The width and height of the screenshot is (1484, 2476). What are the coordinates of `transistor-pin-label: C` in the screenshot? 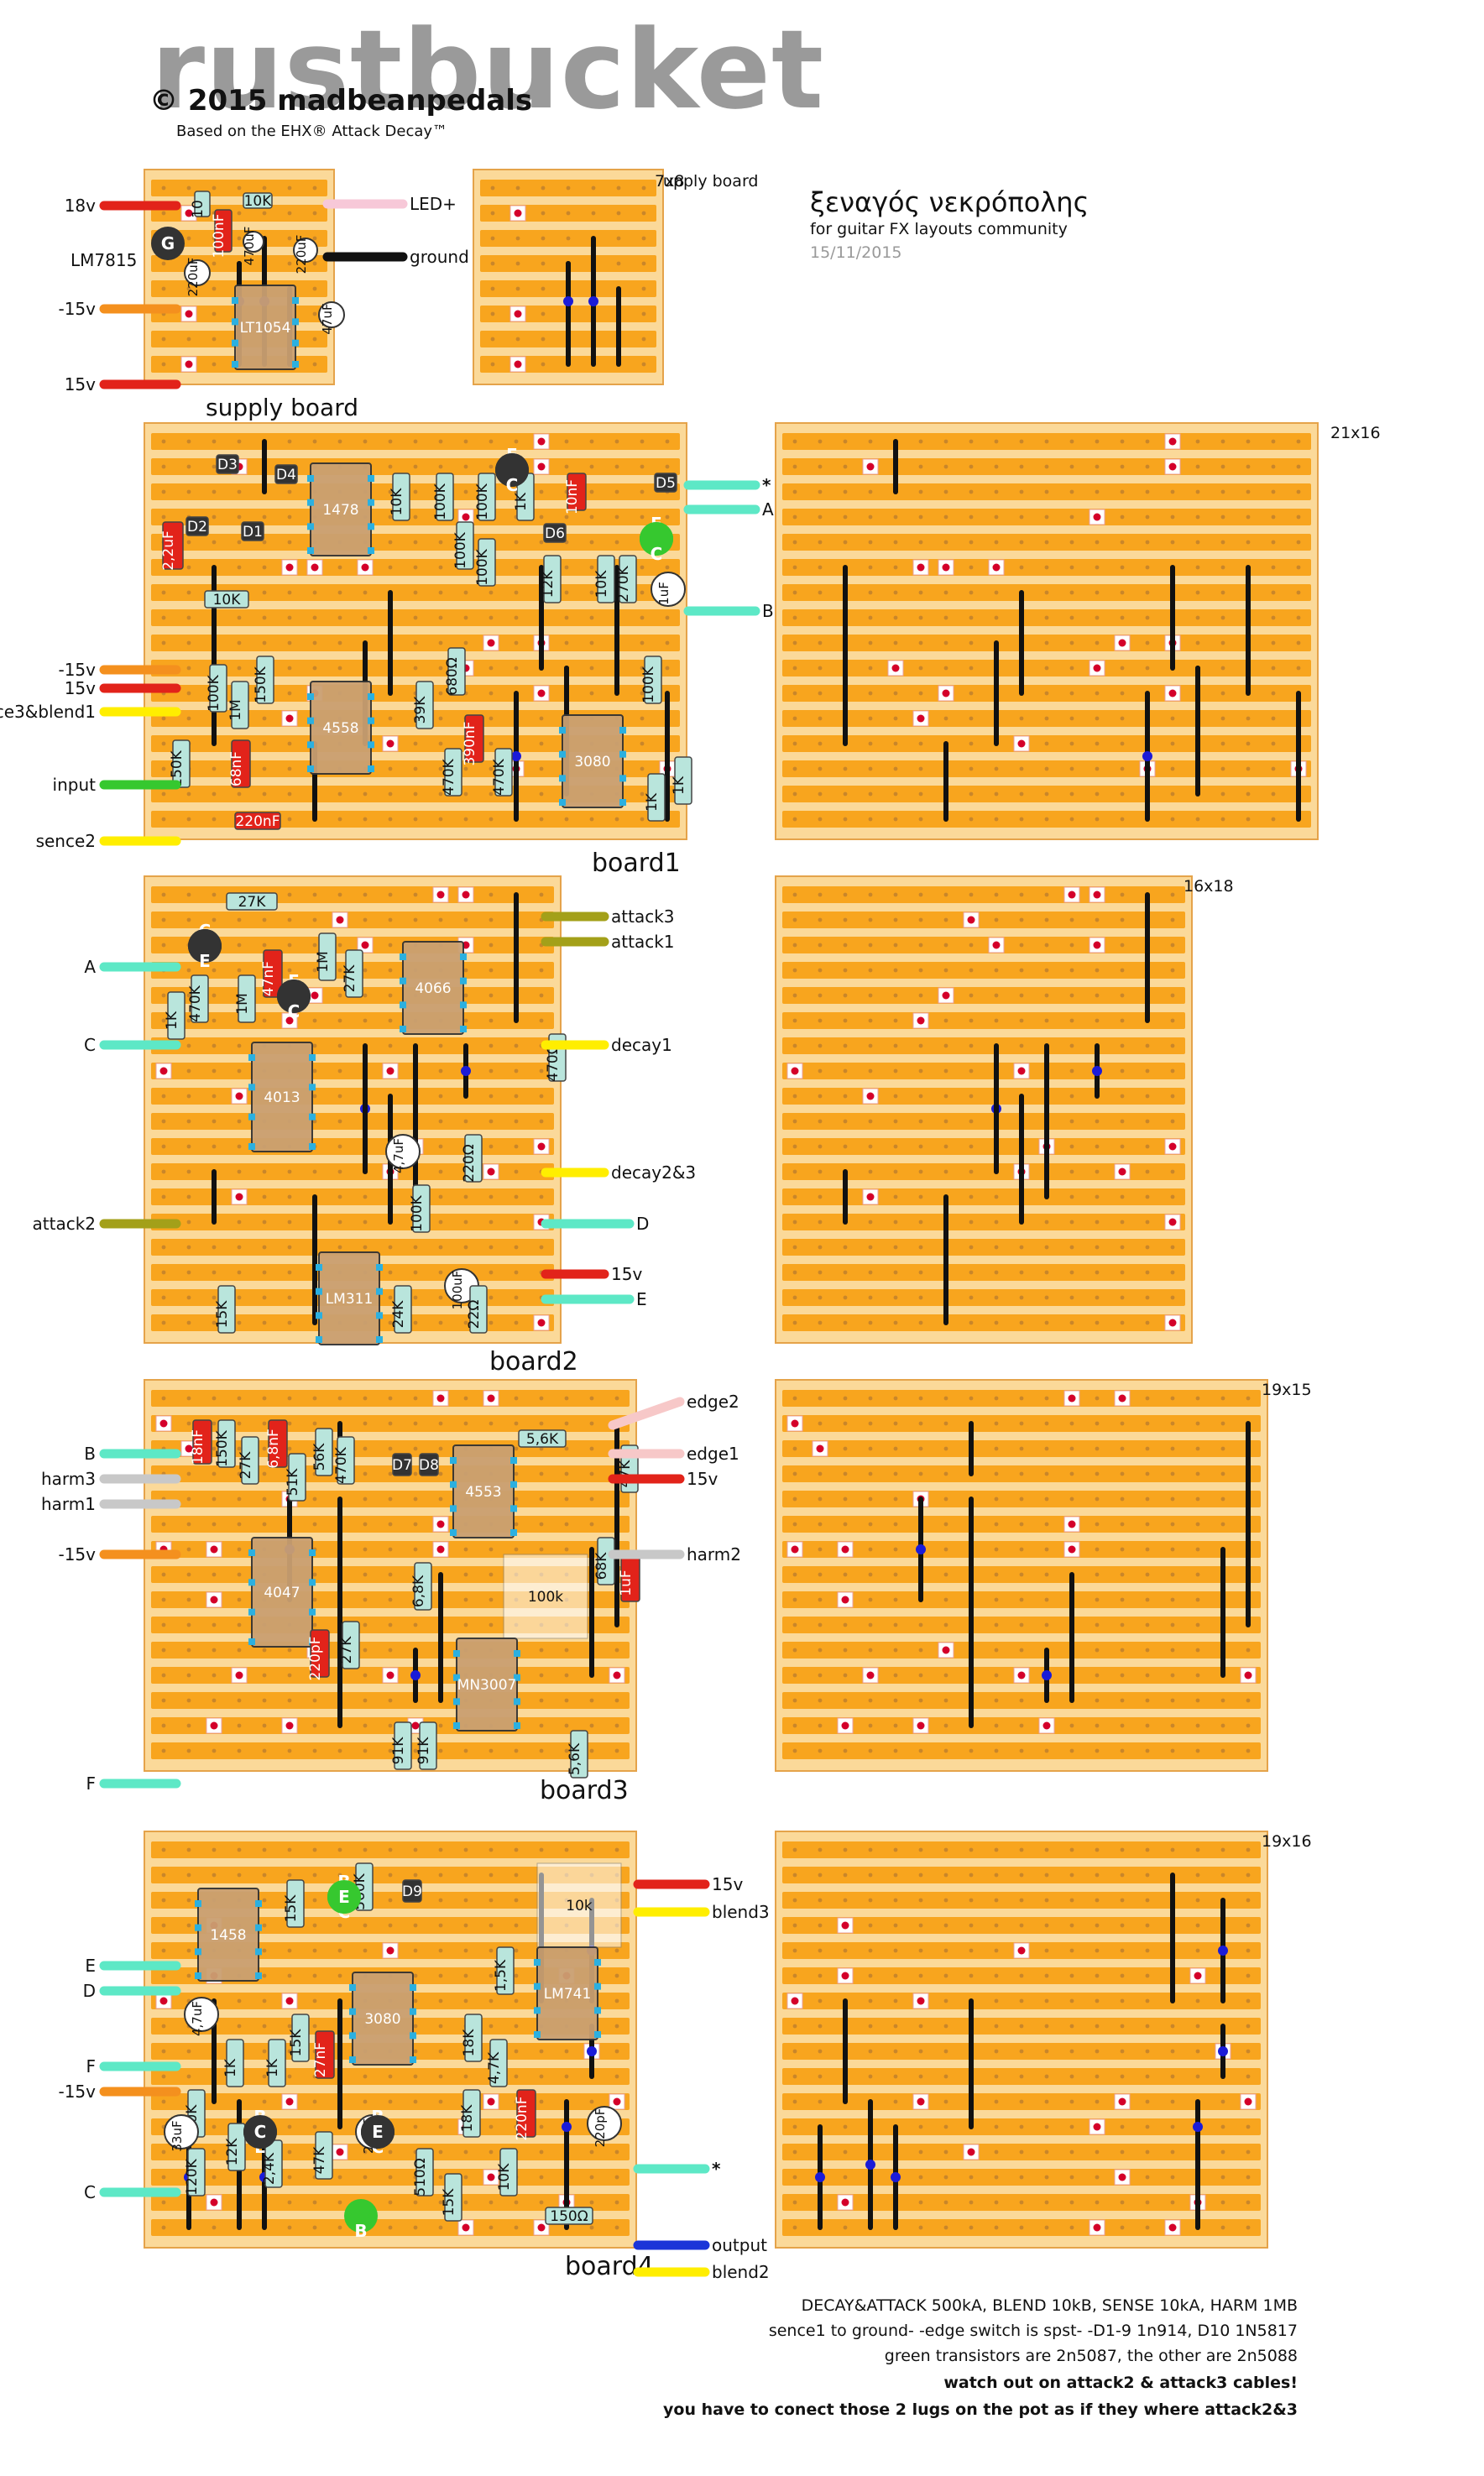 It's located at (512, 485).